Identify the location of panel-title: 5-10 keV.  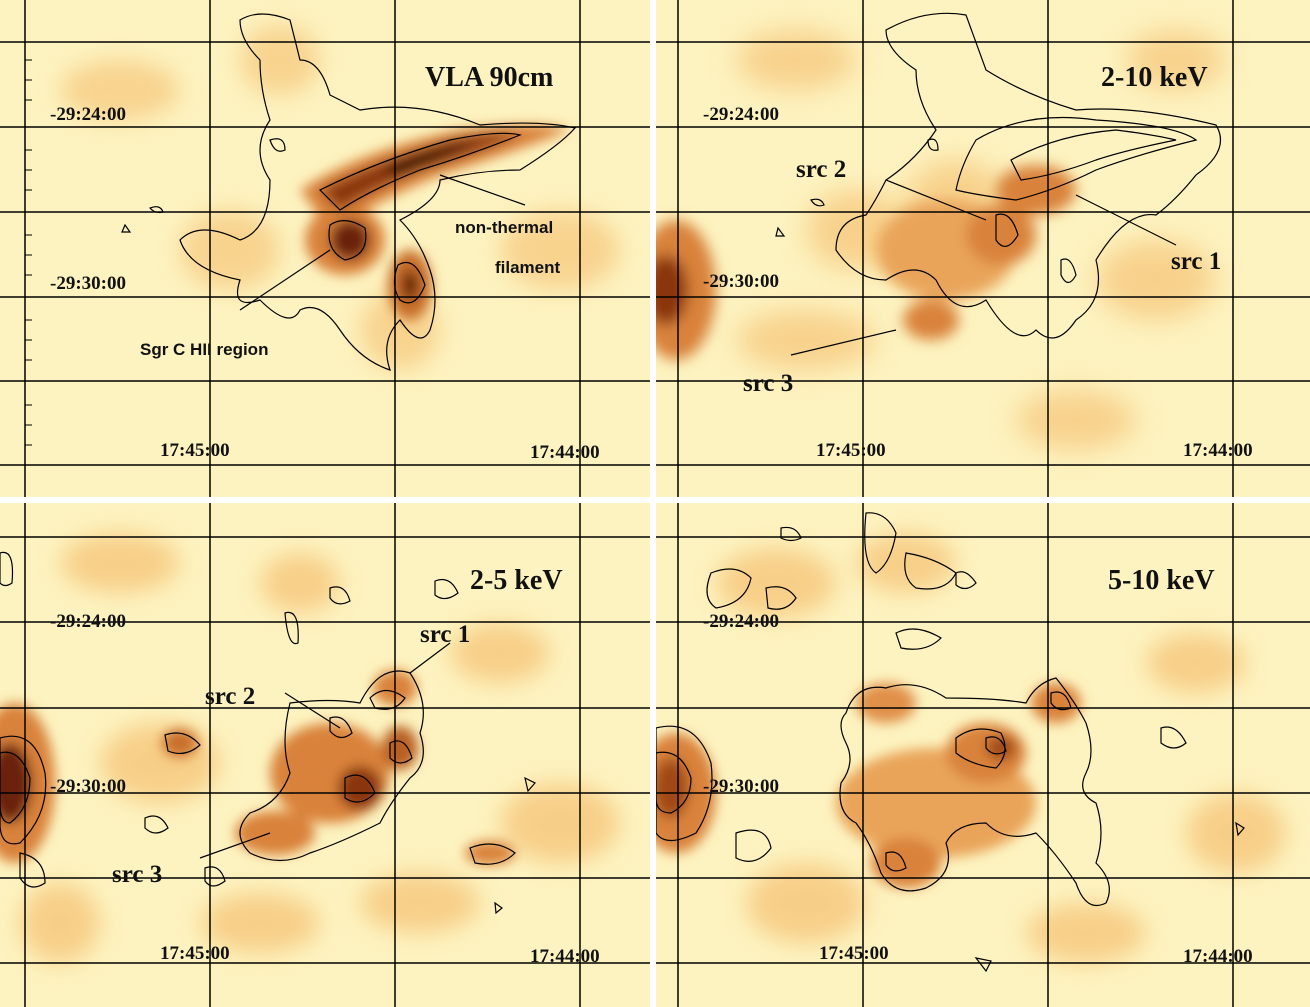
(1161, 580).